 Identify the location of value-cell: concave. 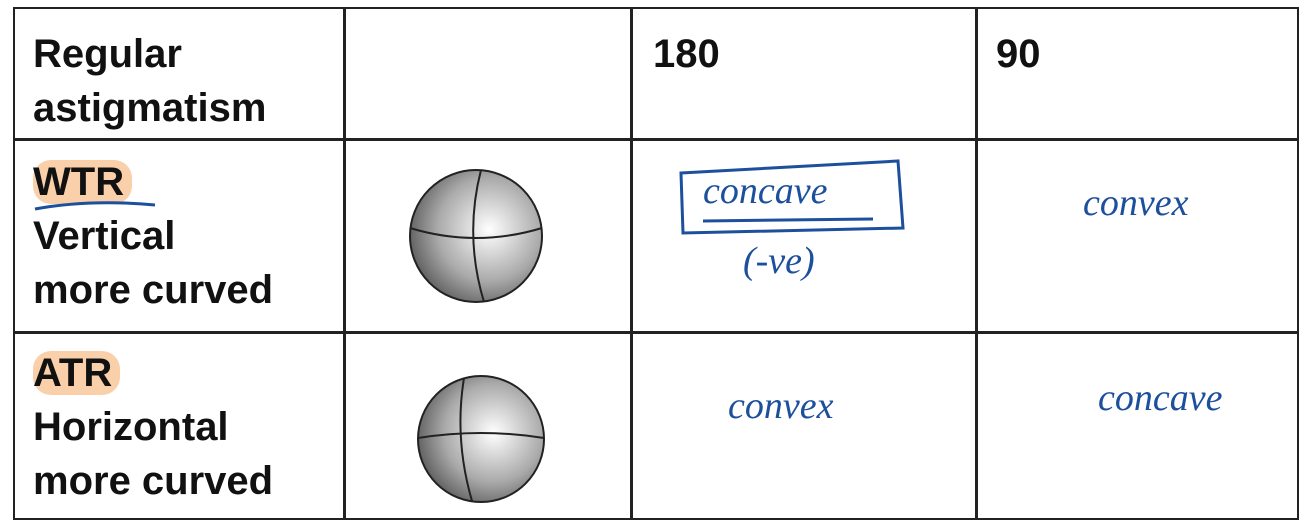
(1137, 426).